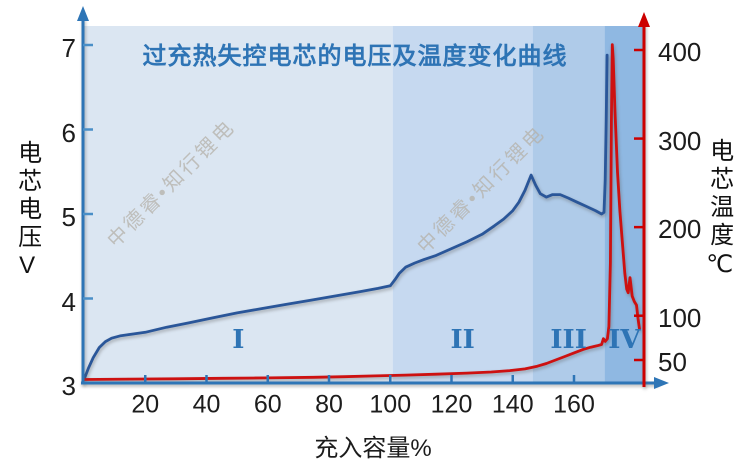 This screenshot has width=740, height=474. What do you see at coordinates (68, 48) in the screenshot?
I see `y-left-tick-label: 7` at bounding box center [68, 48].